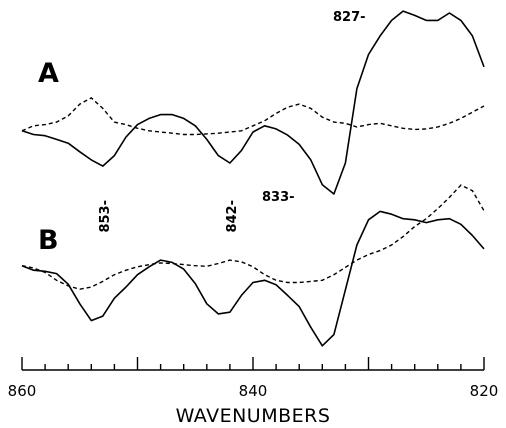 This screenshot has height=428, width=506. What do you see at coordinates (48, 240) in the screenshot?
I see `panel-b-label: B` at bounding box center [48, 240].